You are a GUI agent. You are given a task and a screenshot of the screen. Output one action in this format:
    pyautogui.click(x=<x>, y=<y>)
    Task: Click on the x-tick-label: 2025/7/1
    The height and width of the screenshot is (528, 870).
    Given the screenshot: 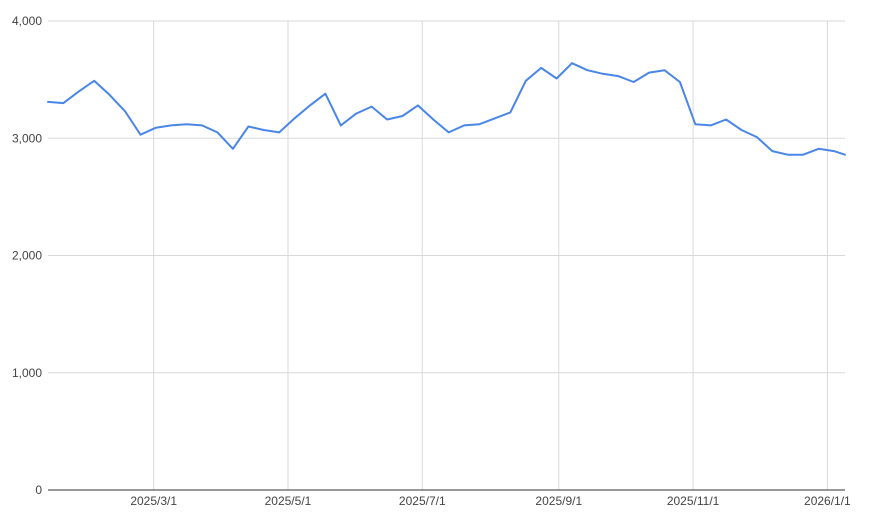 What is the action you would take?
    pyautogui.click(x=422, y=501)
    